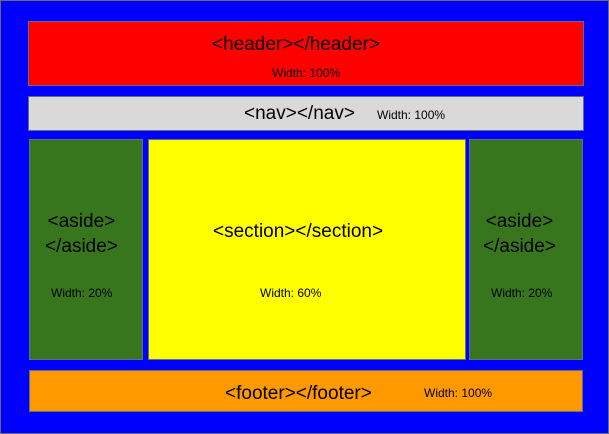  Describe the element at coordinates (81, 234) in the screenshot. I see `aside-left-tag-label: <aside> </aside>` at that location.